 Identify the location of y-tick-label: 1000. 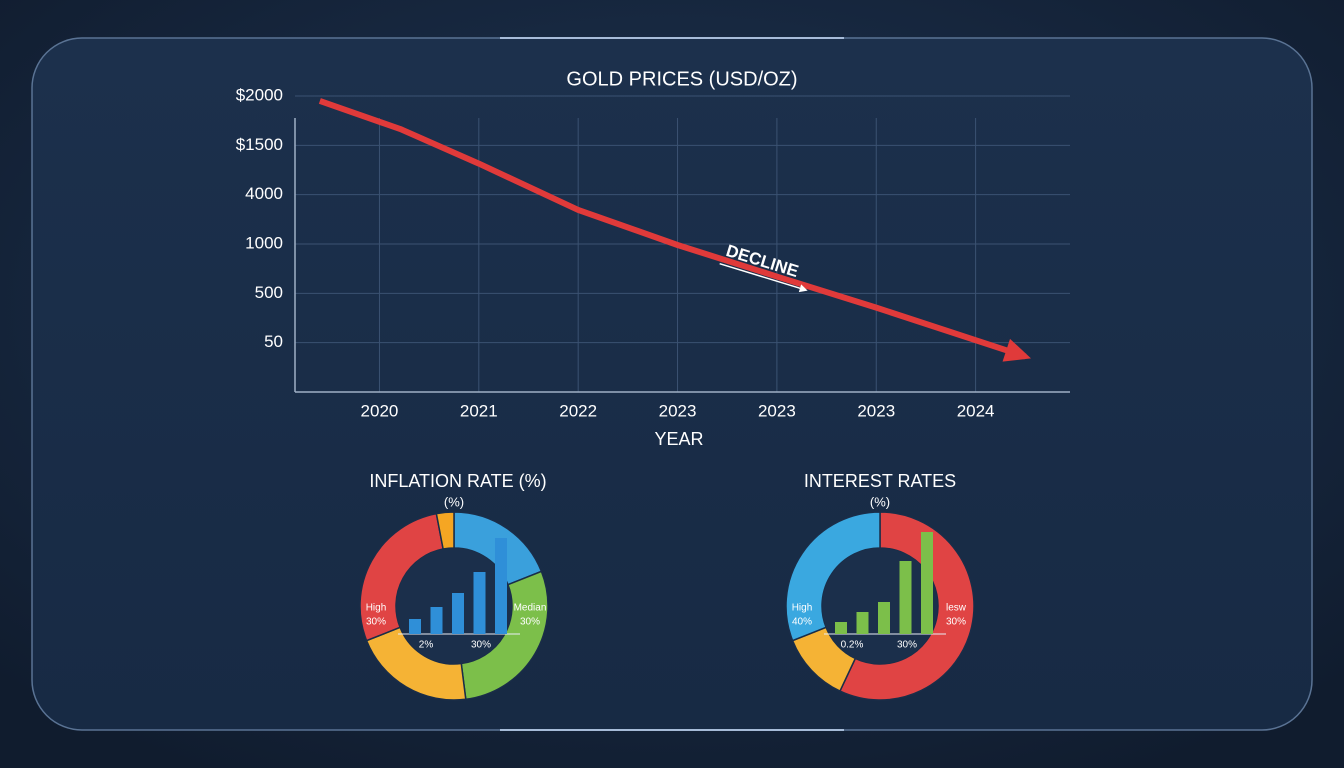
(264, 242).